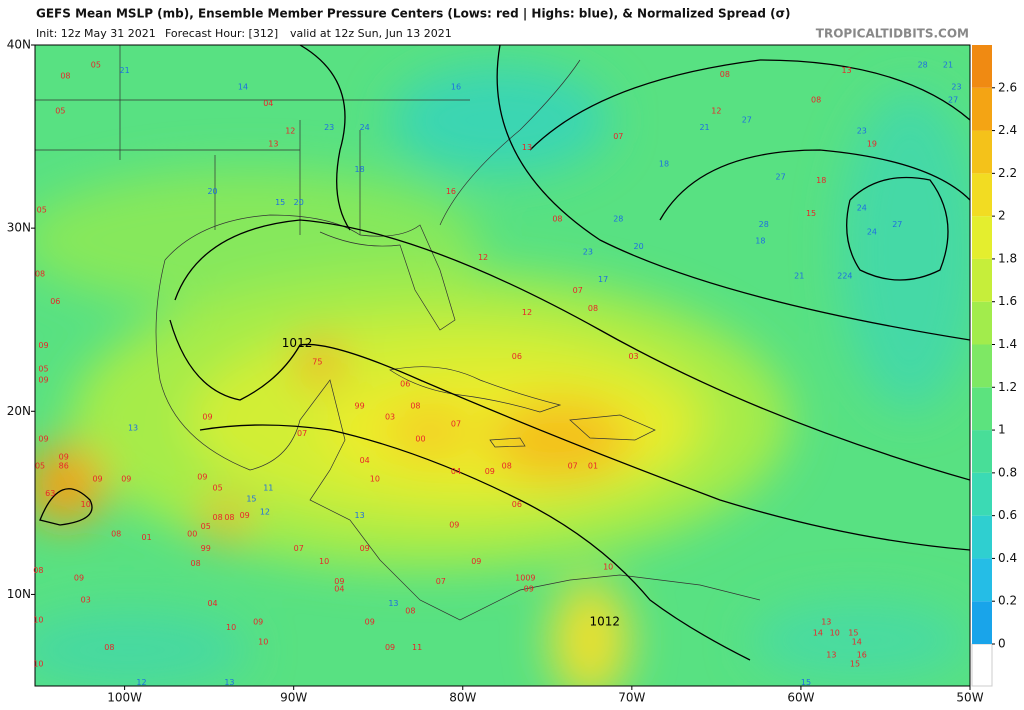  What do you see at coordinates (855, 664) in the screenshot?
I see `low-center: 15` at bounding box center [855, 664].